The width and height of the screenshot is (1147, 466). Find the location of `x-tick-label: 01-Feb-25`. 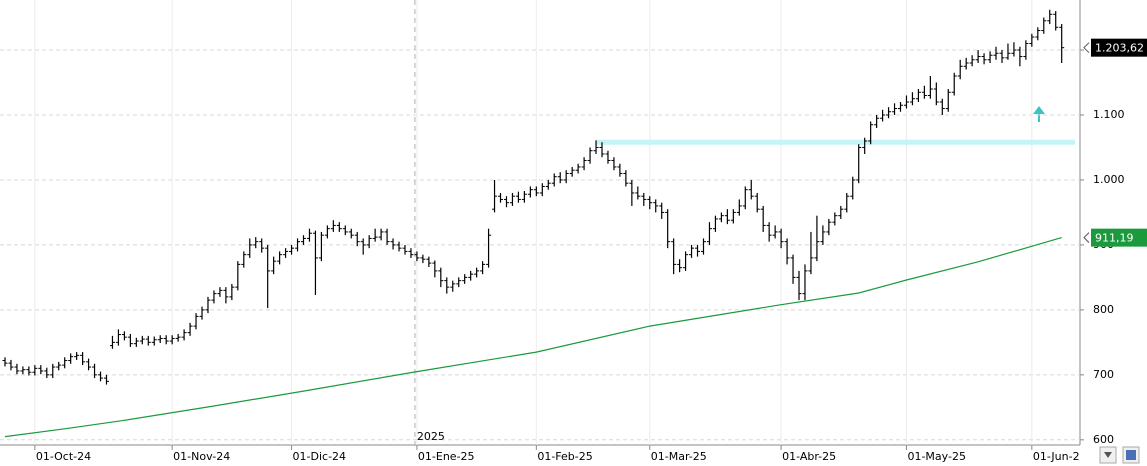

x-tick-label: 01-Feb-25 is located at coordinates (564, 456).